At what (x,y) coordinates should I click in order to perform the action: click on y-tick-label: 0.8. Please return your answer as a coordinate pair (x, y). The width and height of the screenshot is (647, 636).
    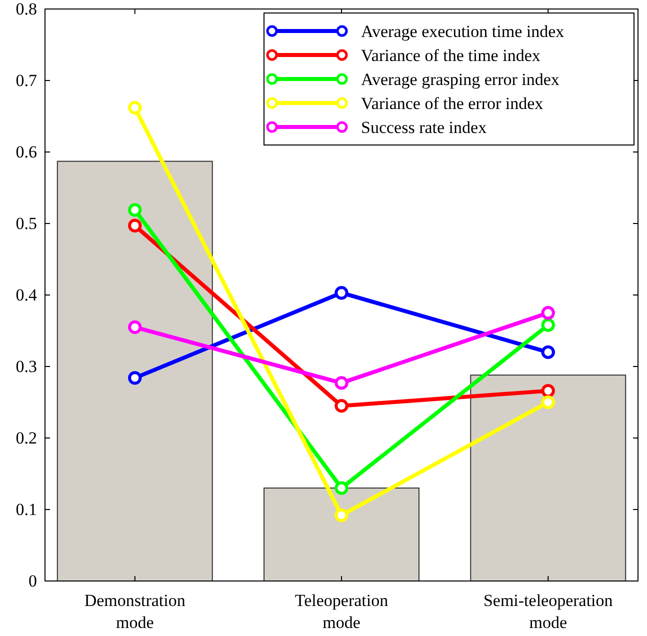
    Looking at the image, I should click on (26, 9).